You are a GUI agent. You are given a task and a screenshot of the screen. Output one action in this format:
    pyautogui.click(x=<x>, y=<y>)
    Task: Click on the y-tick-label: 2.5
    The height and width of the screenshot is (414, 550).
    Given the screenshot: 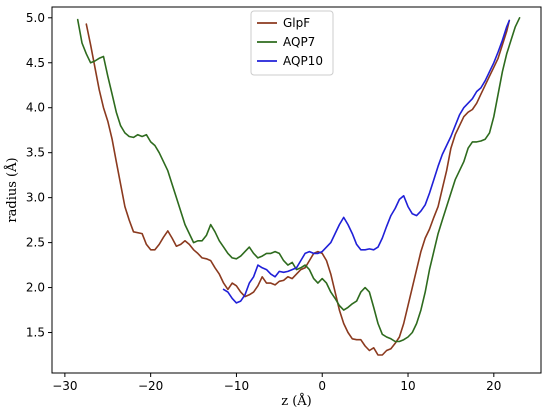 What is the action you would take?
    pyautogui.click(x=35, y=243)
    